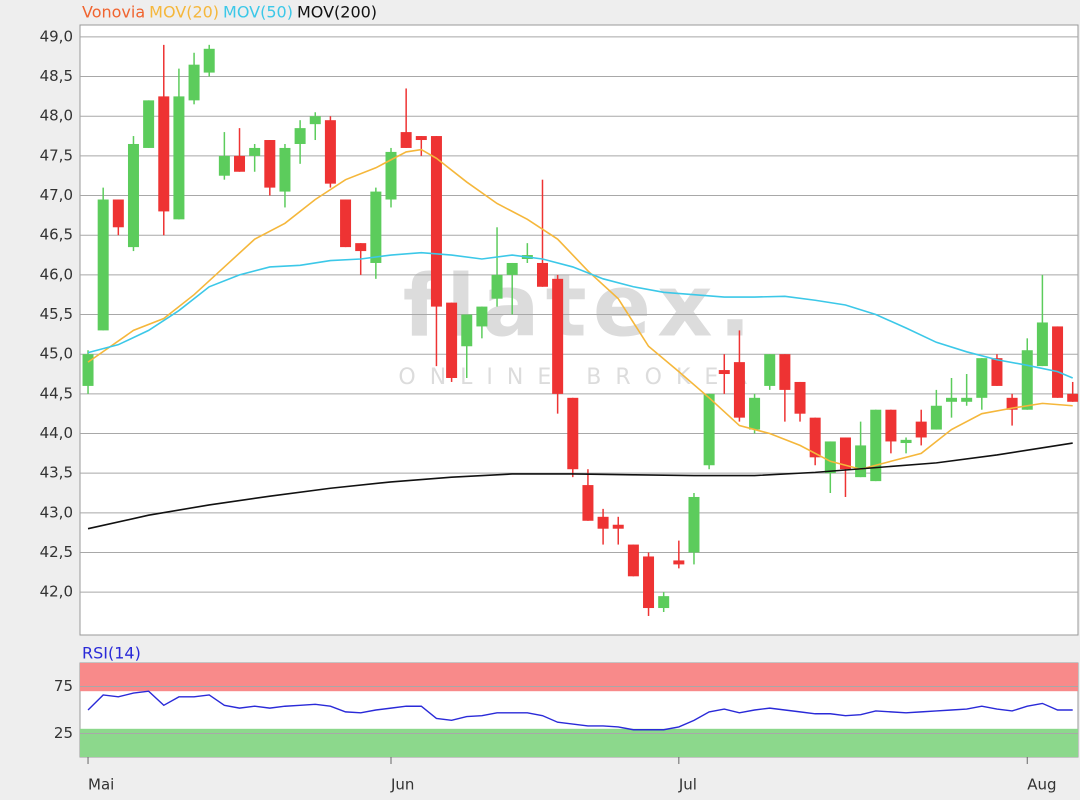 The height and width of the screenshot is (800, 1080). Describe the element at coordinates (56, 274) in the screenshot. I see `y-tick-label: 46,0` at that location.